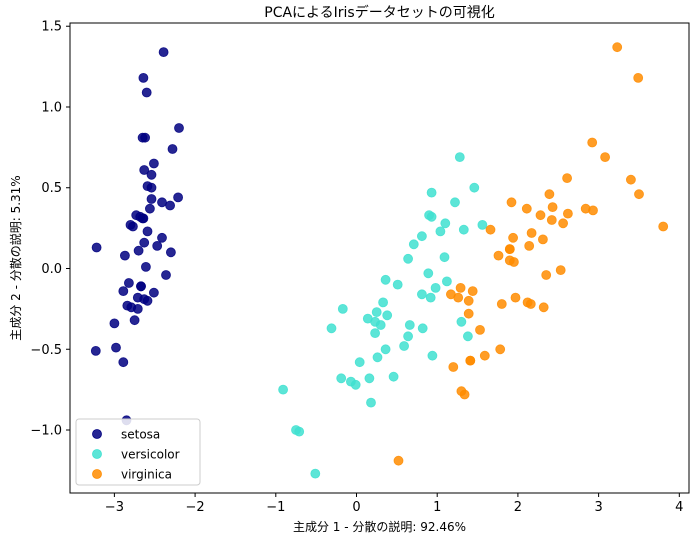 This screenshot has height=544, width=699. I want to click on legend-item-virginica: virginica, so click(132, 475).